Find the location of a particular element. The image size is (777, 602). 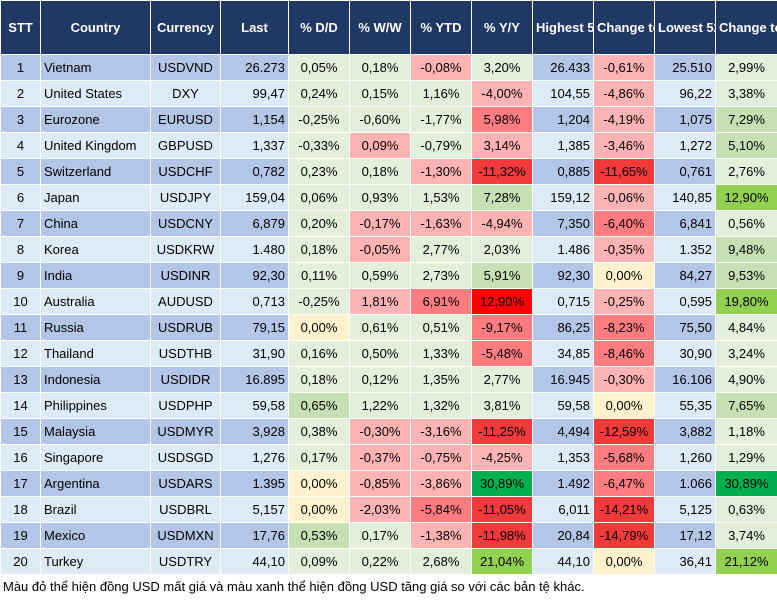

cell-change-to-l52w: 12,90% is located at coordinates (746, 197).